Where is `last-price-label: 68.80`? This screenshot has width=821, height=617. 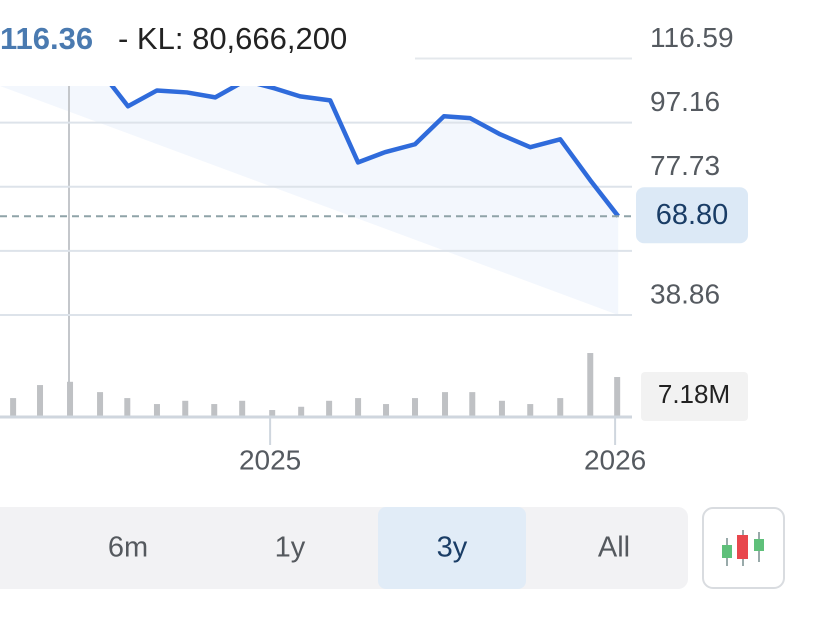 last-price-label: 68.80 is located at coordinates (692, 215).